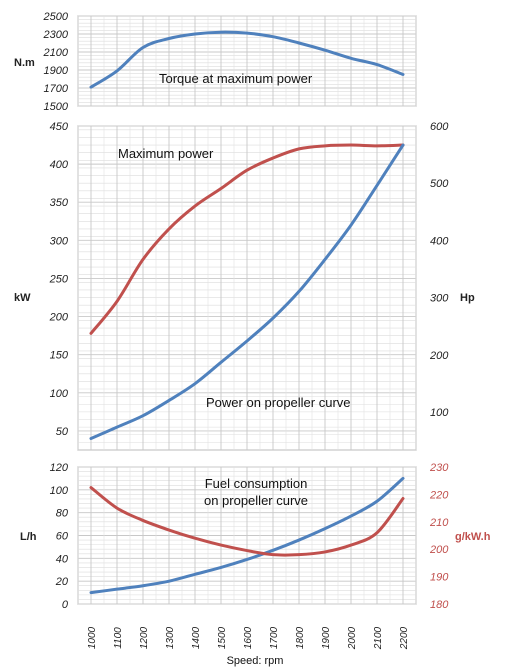 This screenshot has width=511, height=670. I want to click on y-tick-label: 2500, so click(56, 17).